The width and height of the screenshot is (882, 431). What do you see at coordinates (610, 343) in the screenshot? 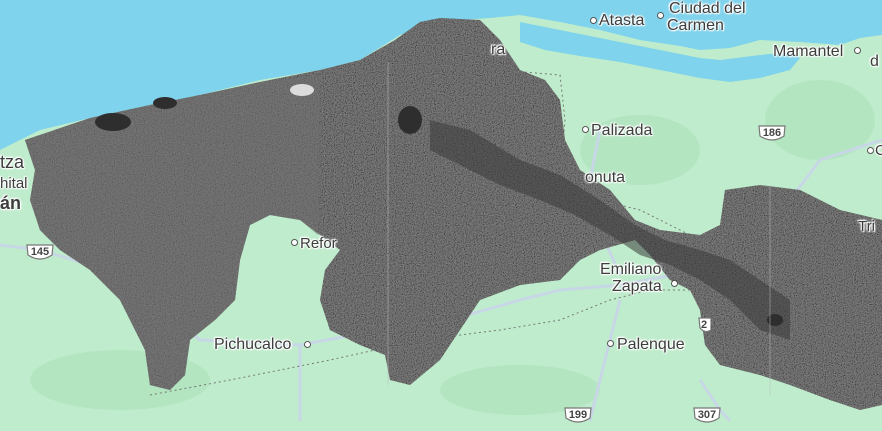
I see `place-dot-palenque` at bounding box center [610, 343].